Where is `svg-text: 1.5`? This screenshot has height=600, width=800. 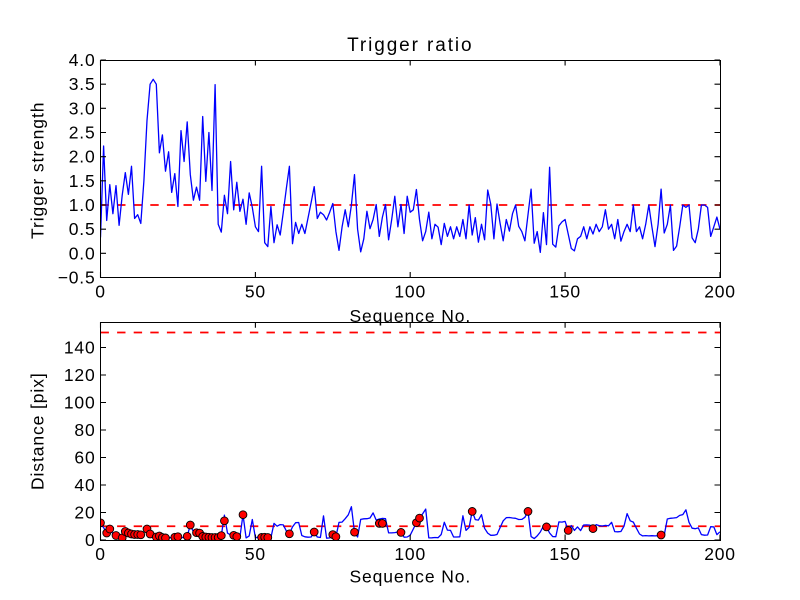
svg-text: 1.5 is located at coordinates (82, 181).